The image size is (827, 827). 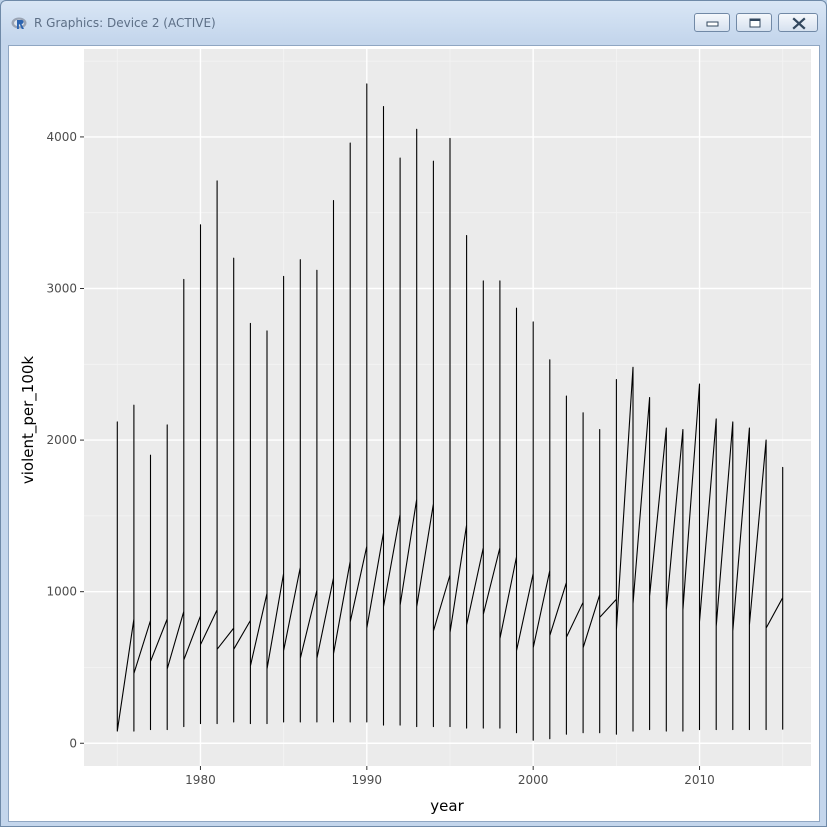 What do you see at coordinates (413, 23) in the screenshot?
I see `title-bar: R Graphics: Device 2 (ACTIVE)` at bounding box center [413, 23].